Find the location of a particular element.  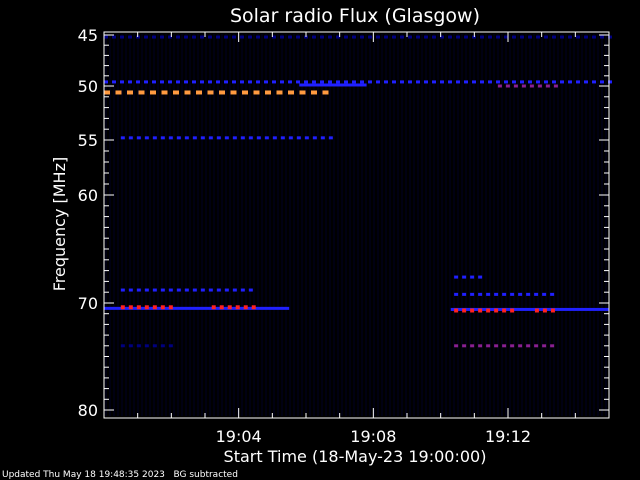

y-tick-label: 70 is located at coordinates (88, 303).